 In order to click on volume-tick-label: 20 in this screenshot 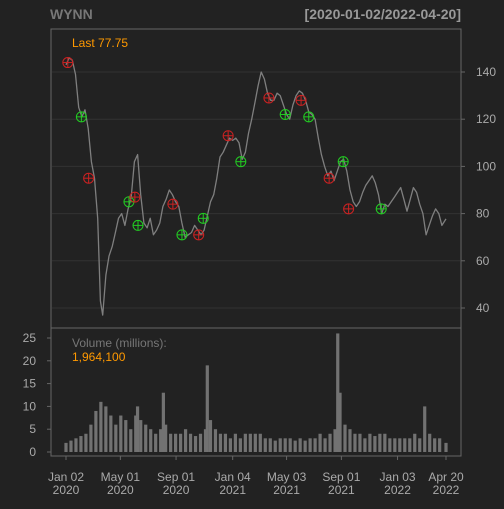, I will do `click(30, 361)`.